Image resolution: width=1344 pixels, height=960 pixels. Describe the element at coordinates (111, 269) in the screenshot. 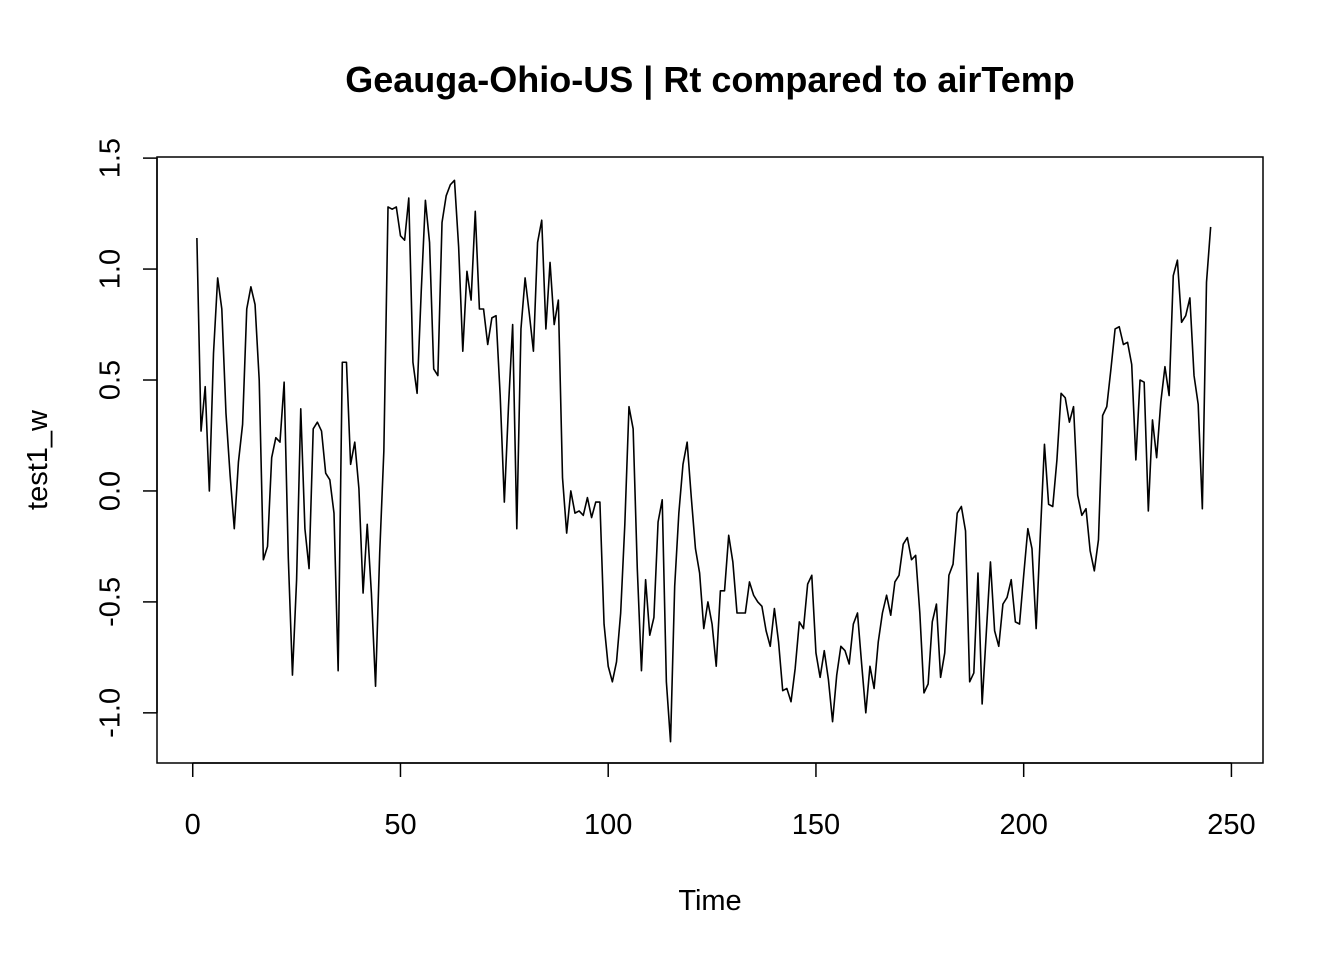

I see `y-tick-label: 1.0` at that location.